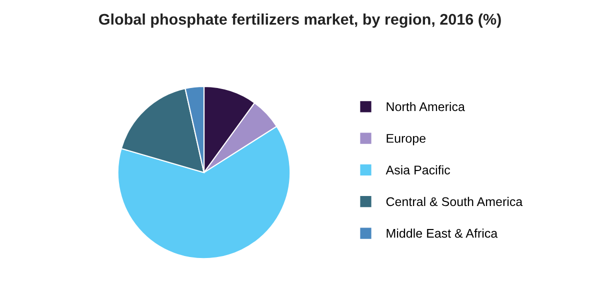 This screenshot has width=600, height=295. Describe the element at coordinates (300, 20) in the screenshot. I see `chart-title: Global phosphate fertilizers market, by region, 2016 (%)` at that location.